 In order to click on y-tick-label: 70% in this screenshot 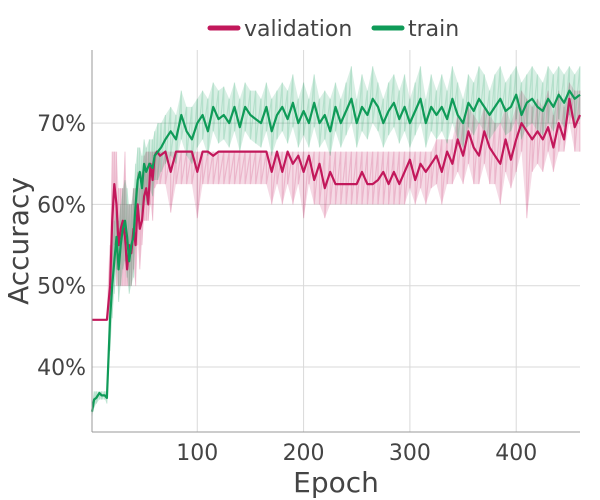, I will do `click(61, 124)`.